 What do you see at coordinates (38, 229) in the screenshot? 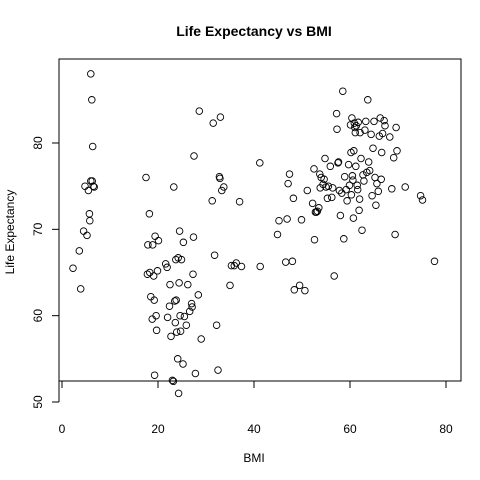
I see `y-tick-label: 70` at bounding box center [38, 229].